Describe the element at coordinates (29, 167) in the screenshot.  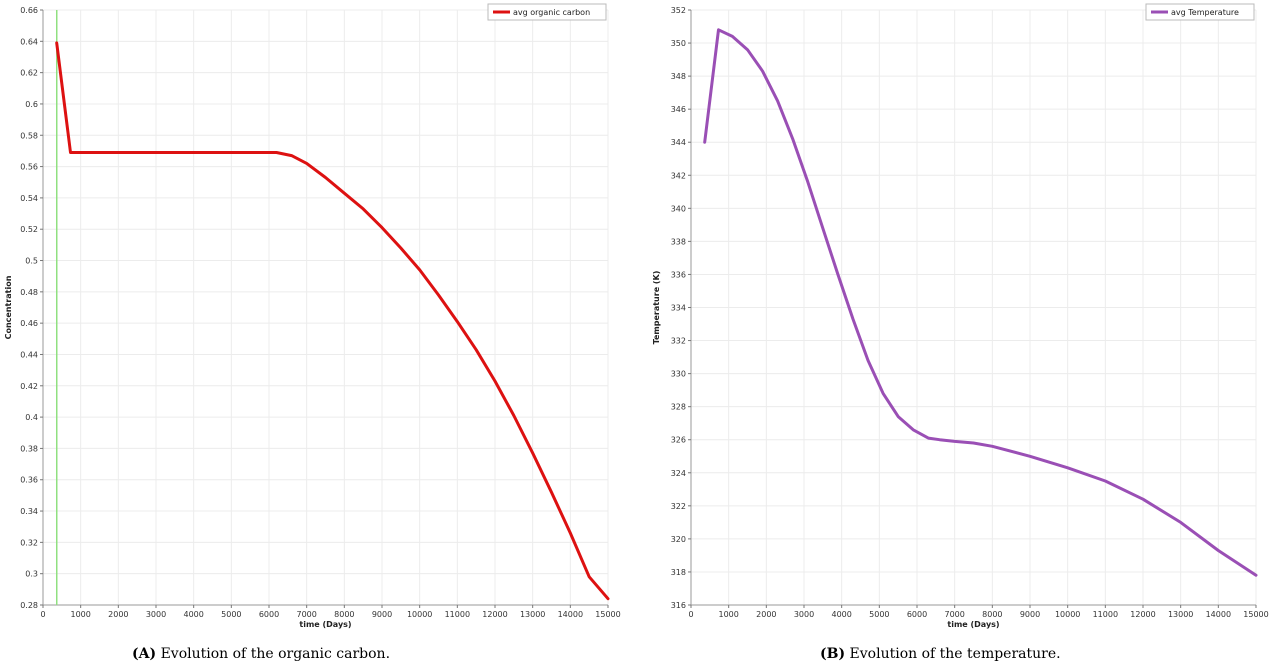
I see `y-tick-label: 0.56` at that location.